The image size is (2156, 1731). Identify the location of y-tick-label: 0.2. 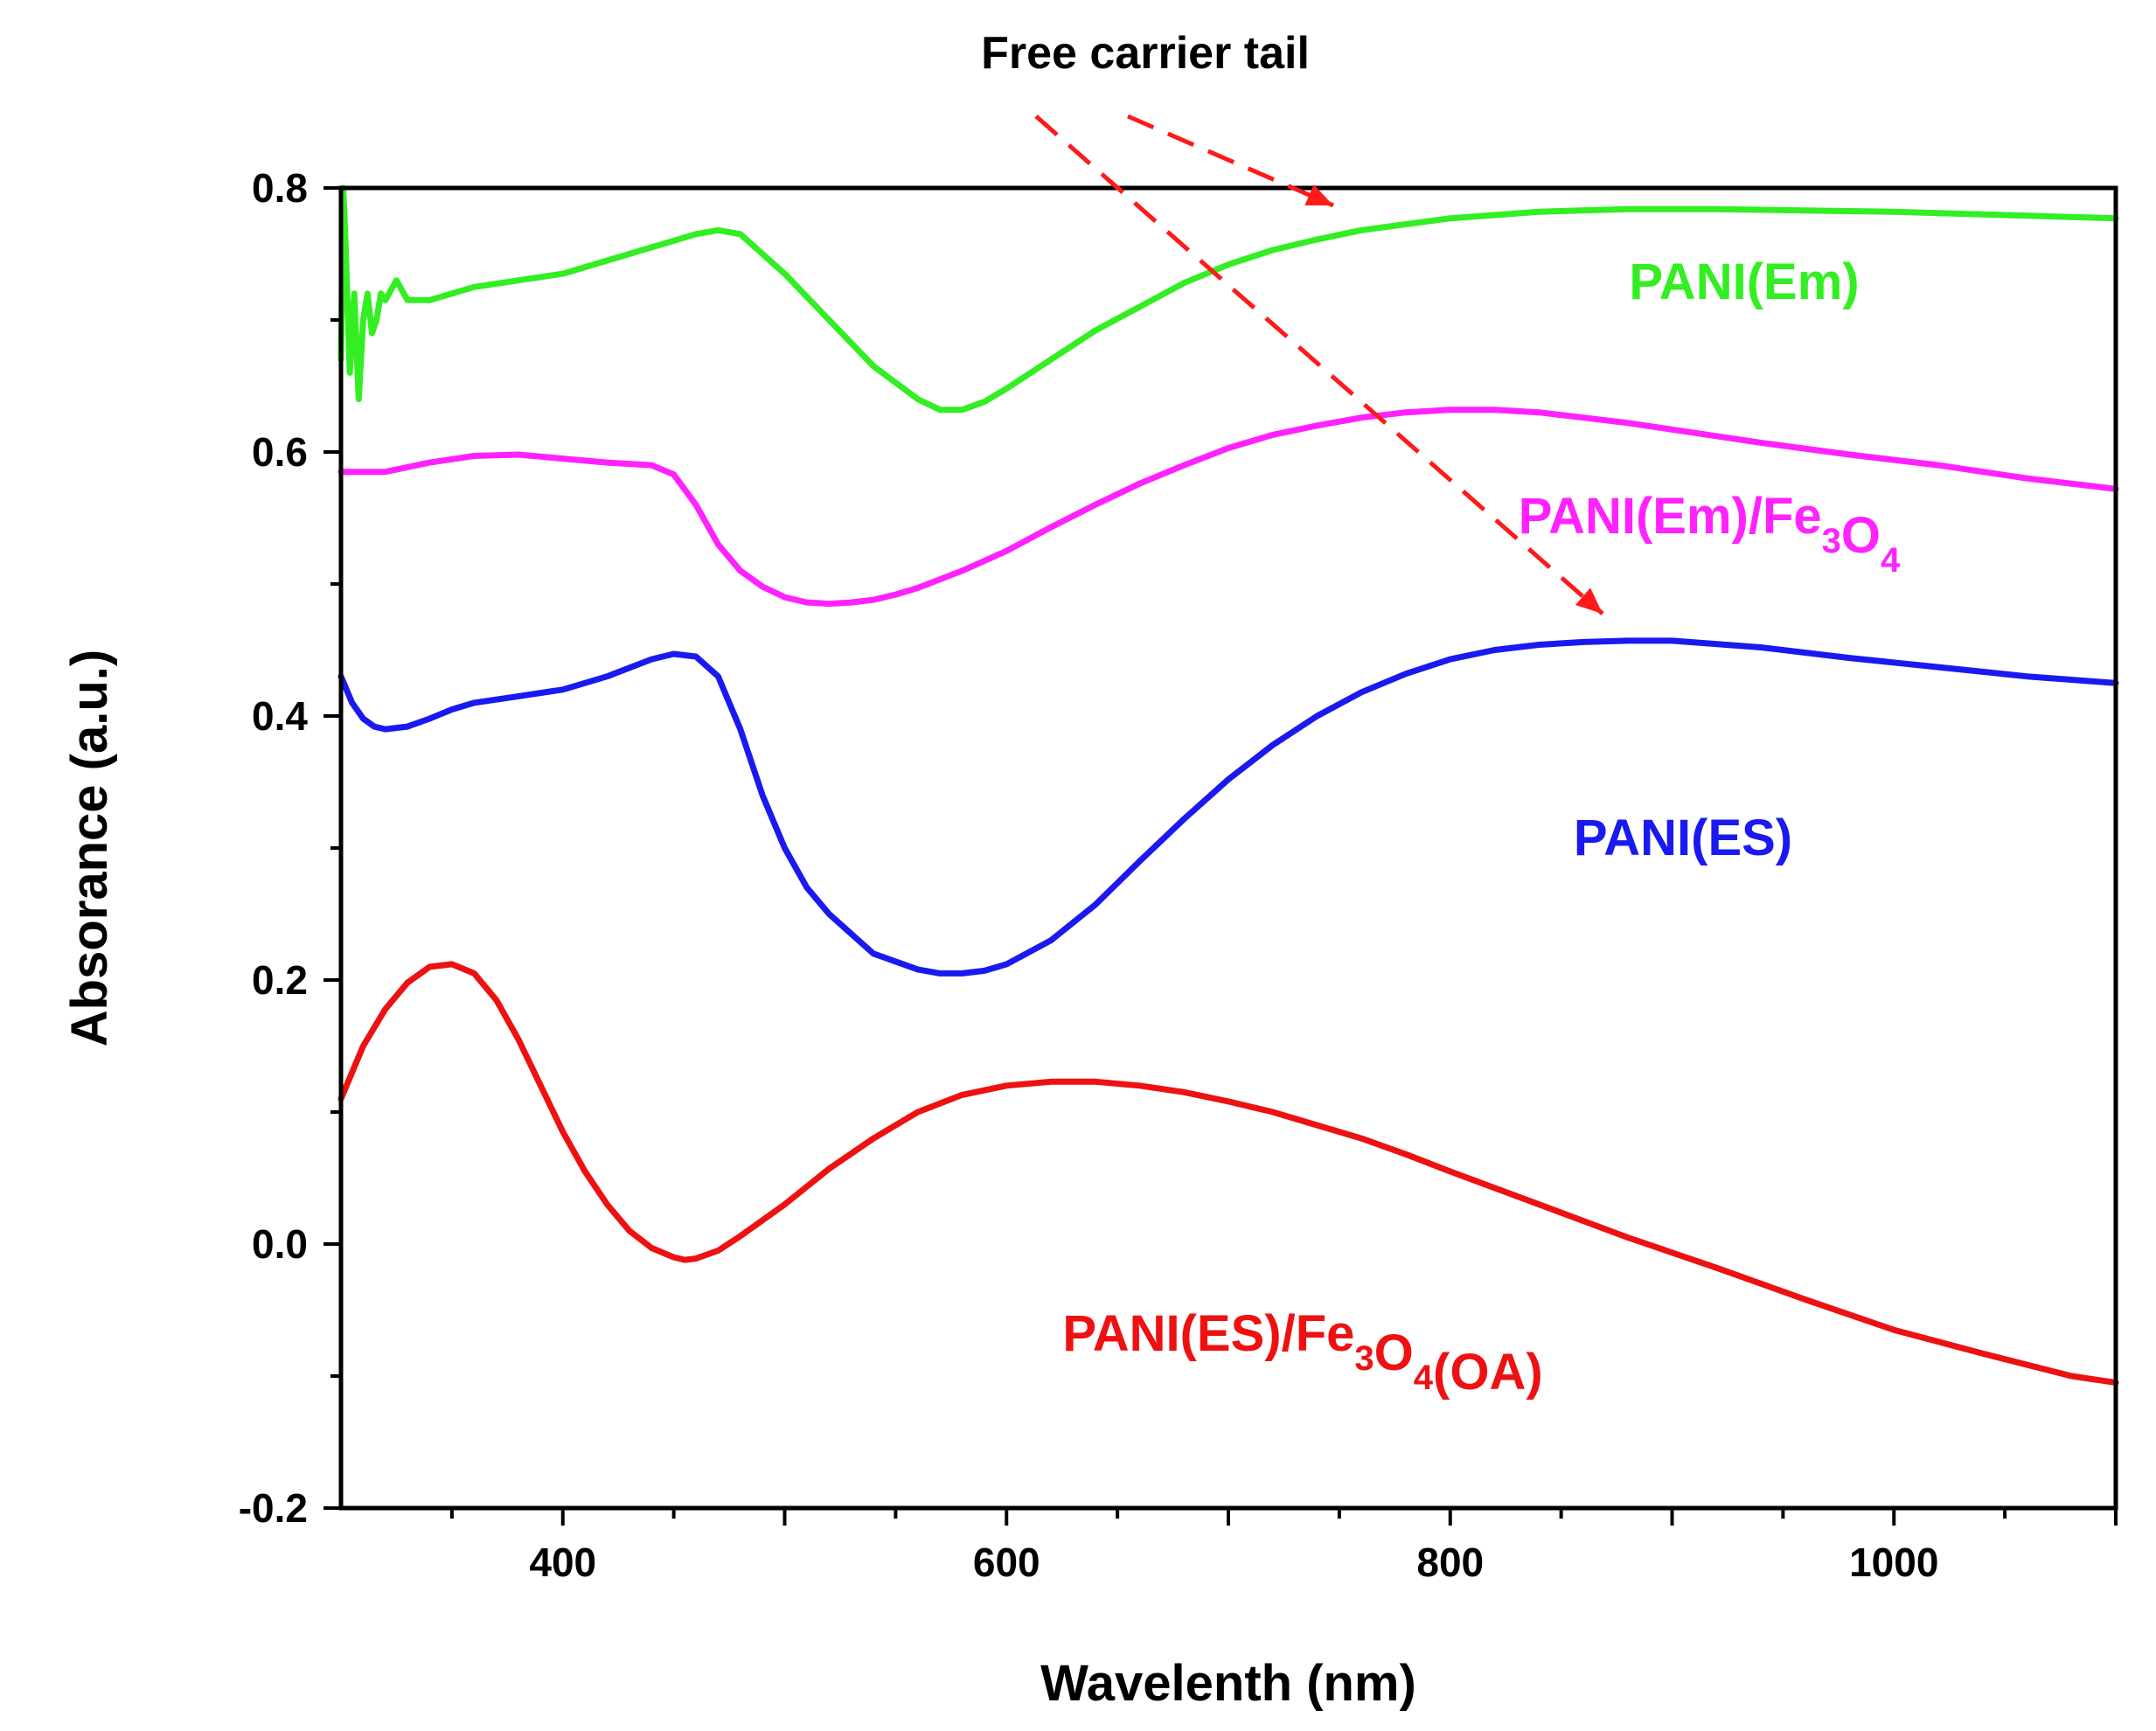
(280, 980).